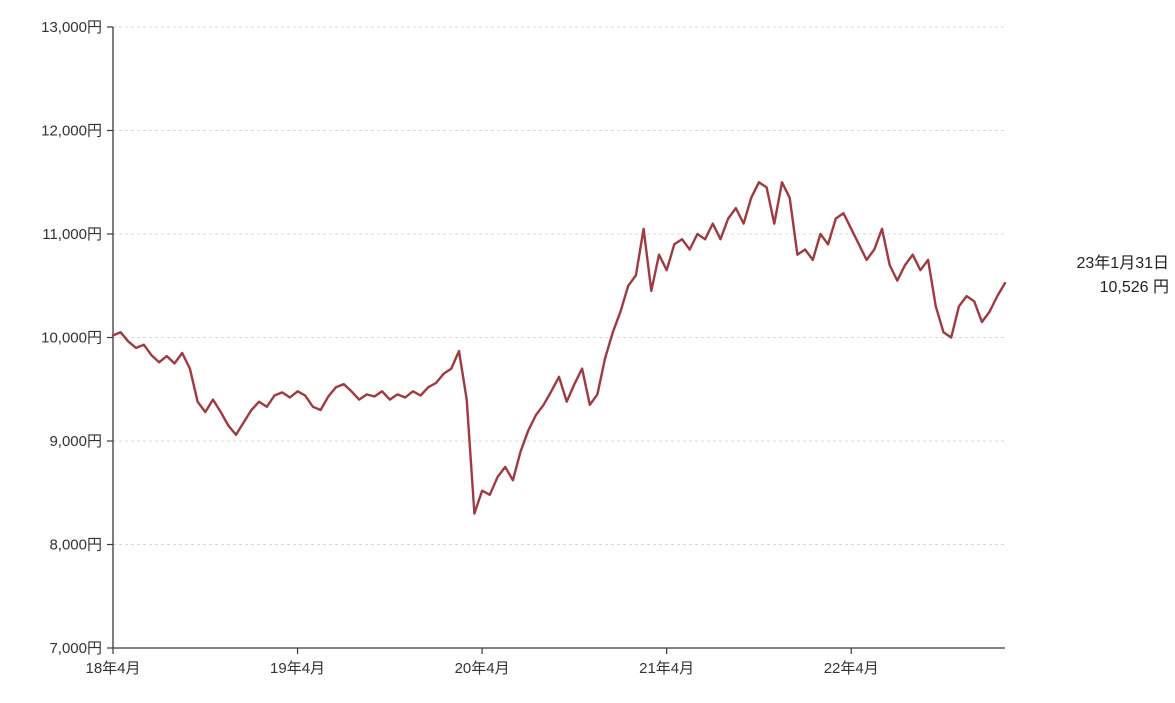 This screenshot has width=1175, height=703. I want to click on x-tick-label: 19年4月, so click(297, 668).